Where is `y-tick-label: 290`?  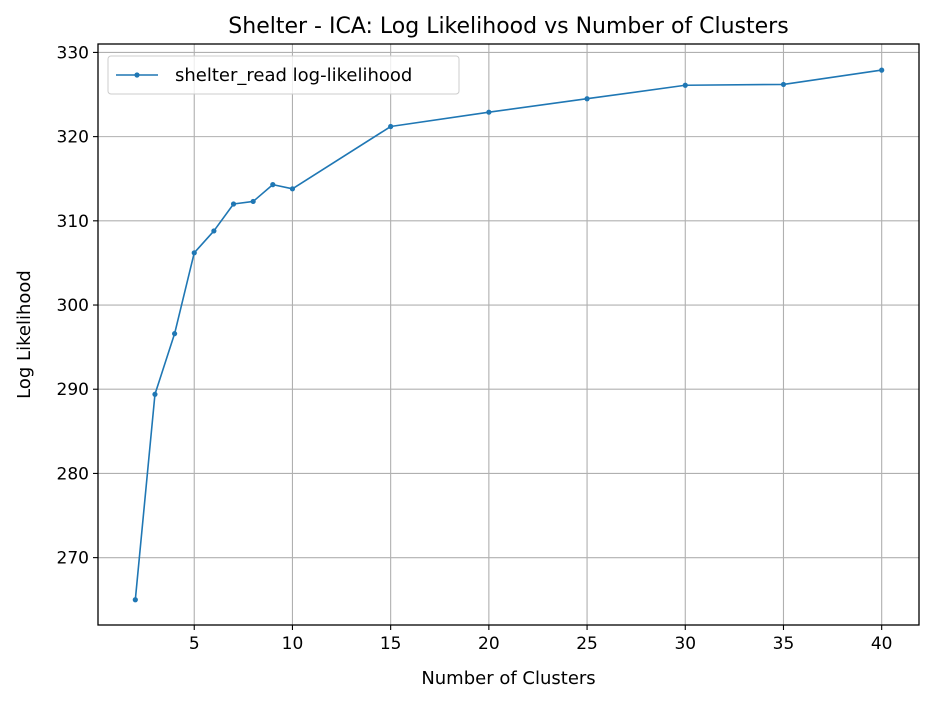
y-tick-label: 290 is located at coordinates (73, 390).